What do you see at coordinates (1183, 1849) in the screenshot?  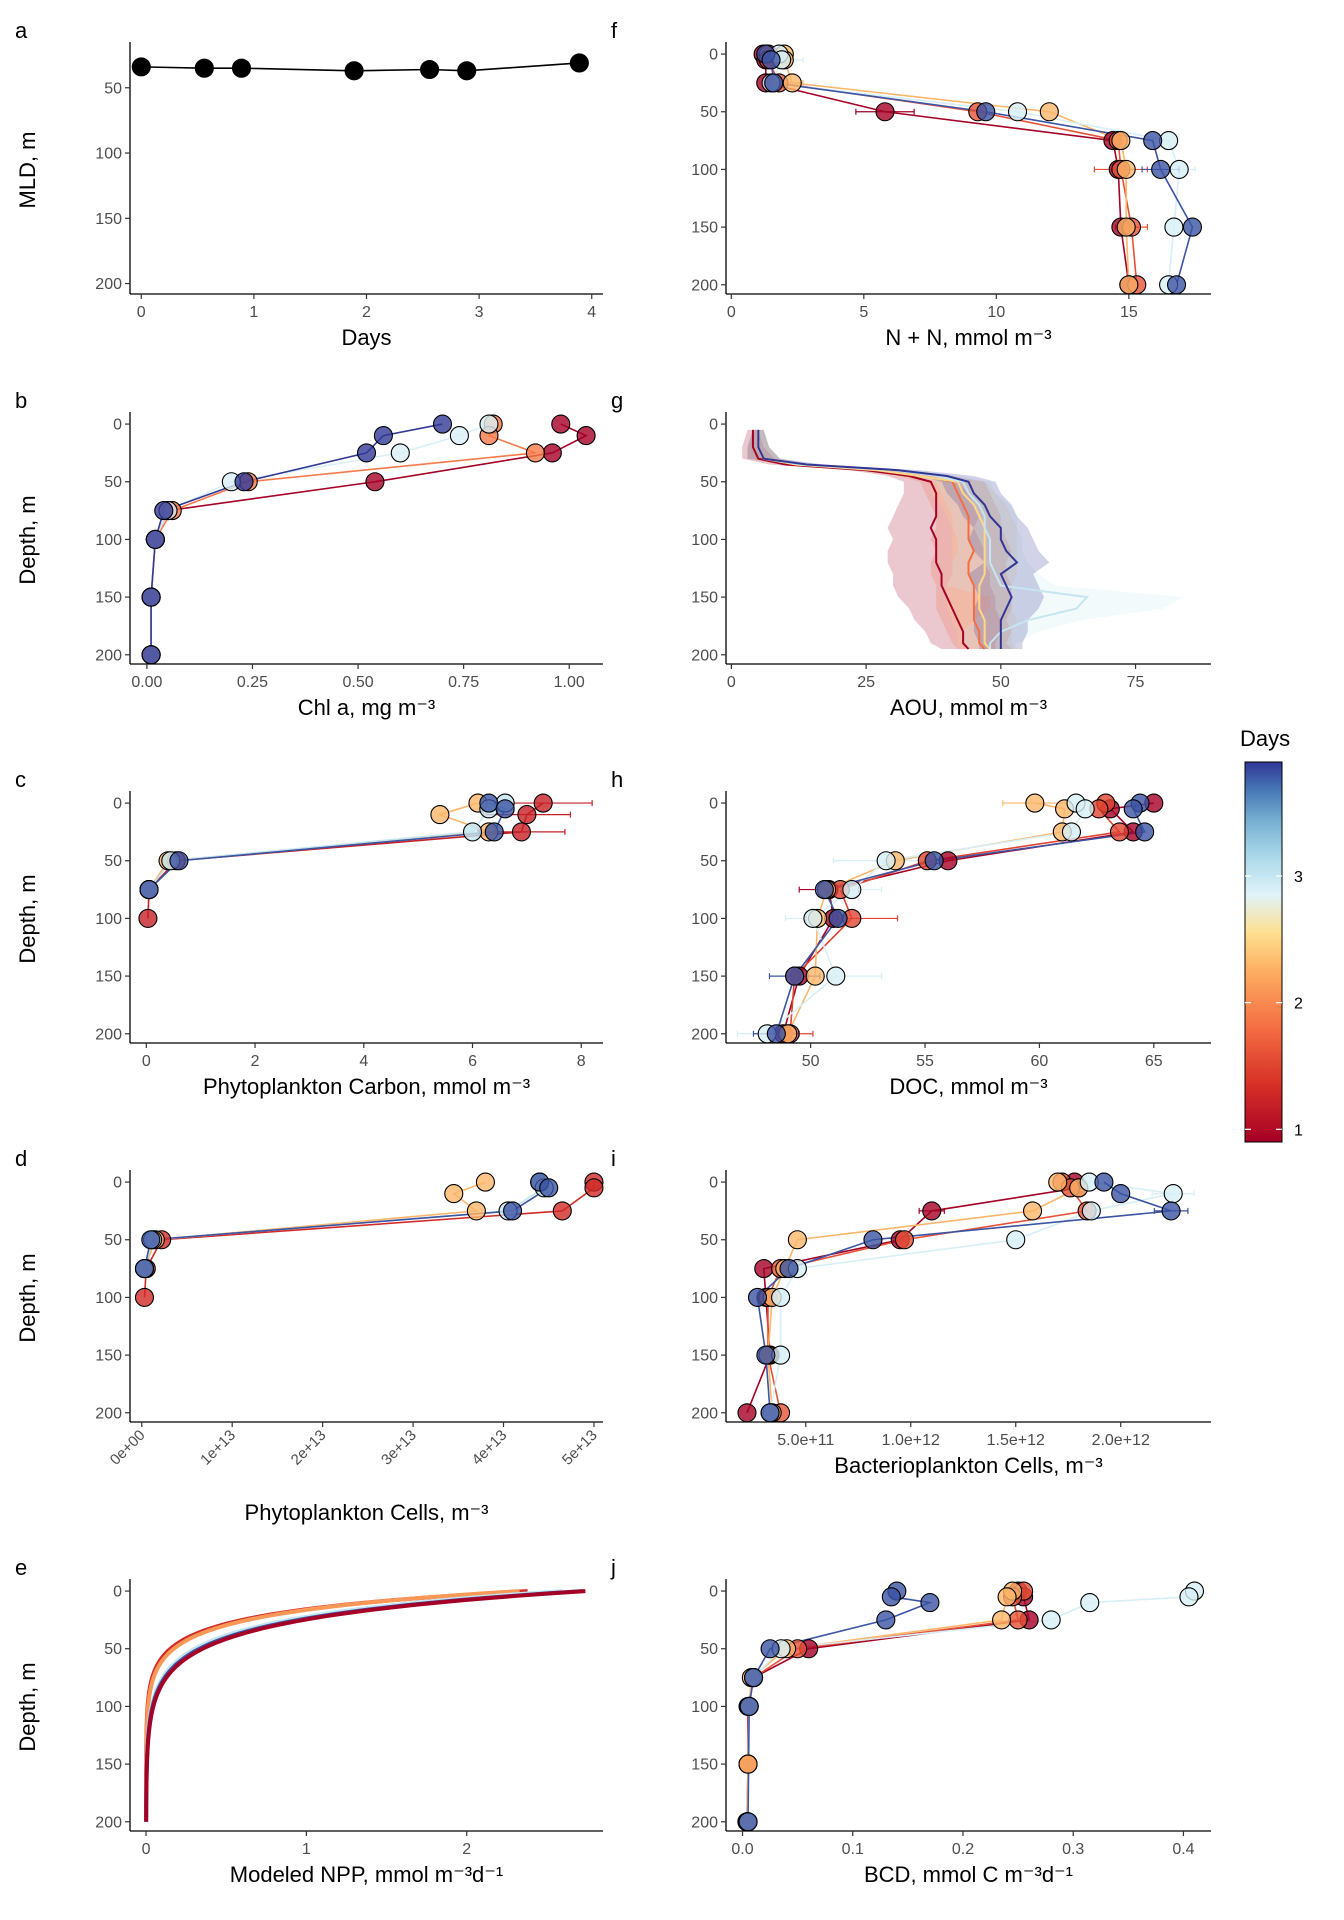 I see `x-tick-label: 0.4` at bounding box center [1183, 1849].